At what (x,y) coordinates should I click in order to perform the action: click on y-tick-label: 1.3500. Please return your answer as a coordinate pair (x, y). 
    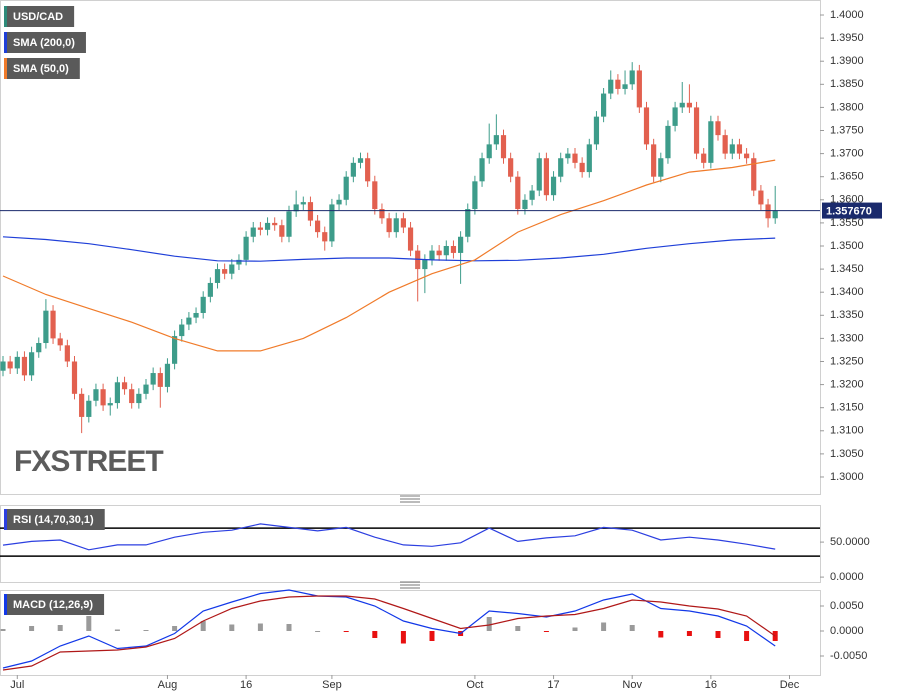
    Looking at the image, I should click on (847, 246).